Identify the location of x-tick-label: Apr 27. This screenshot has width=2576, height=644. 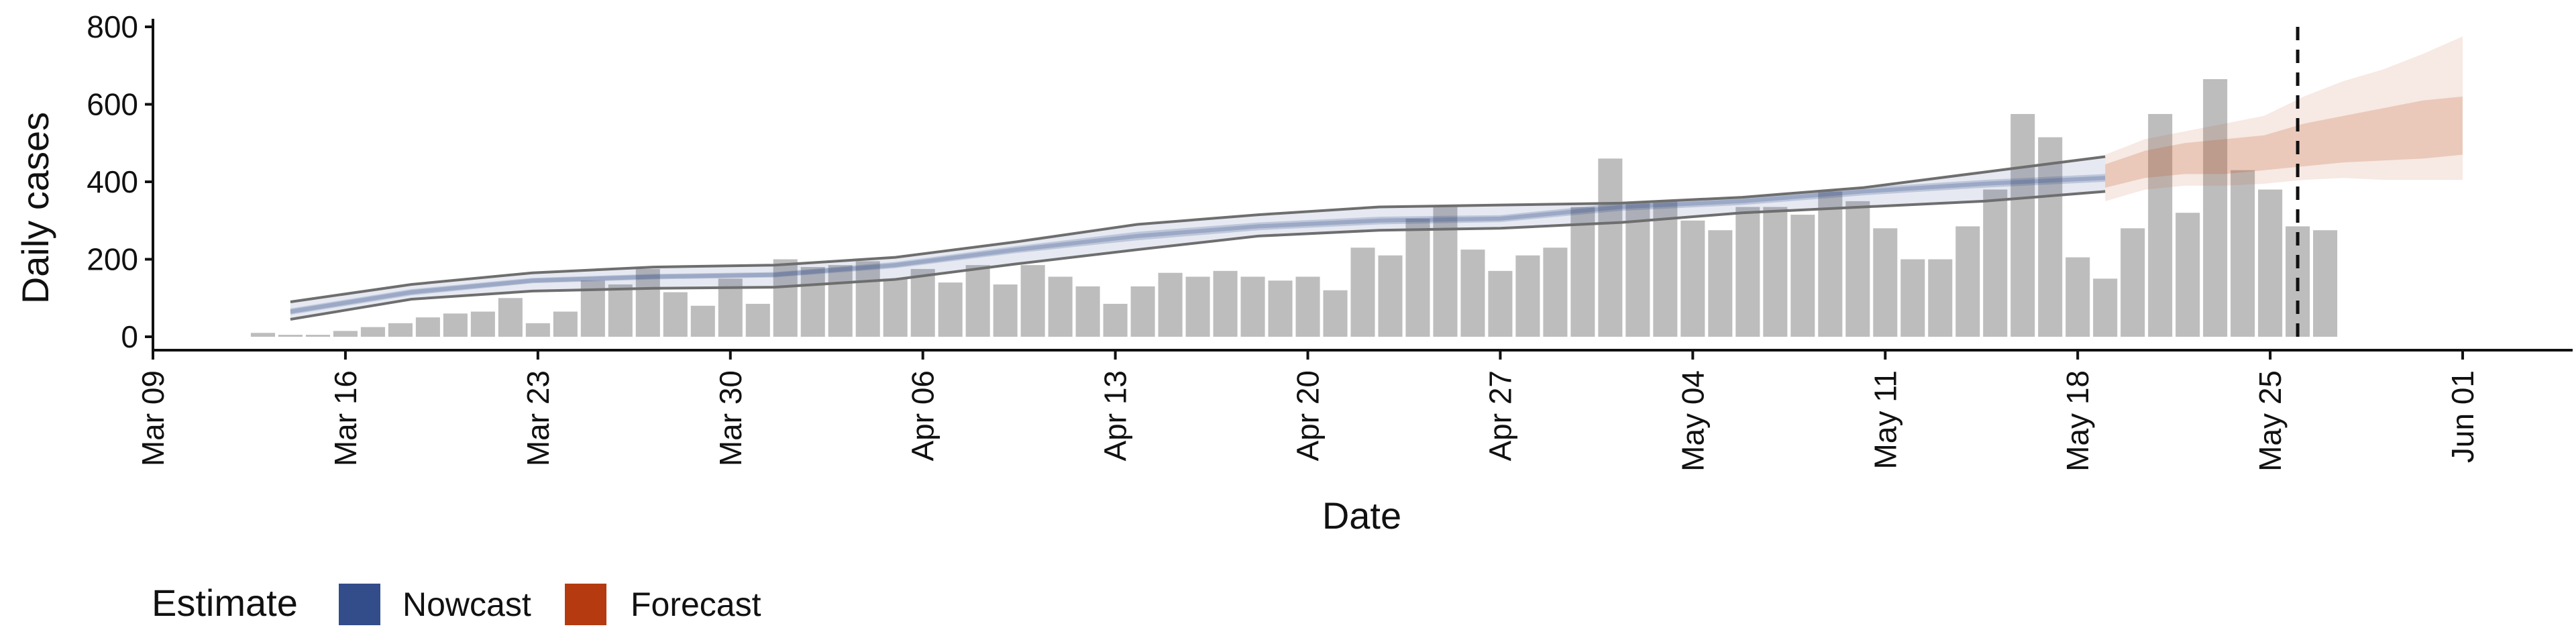
(1500, 416).